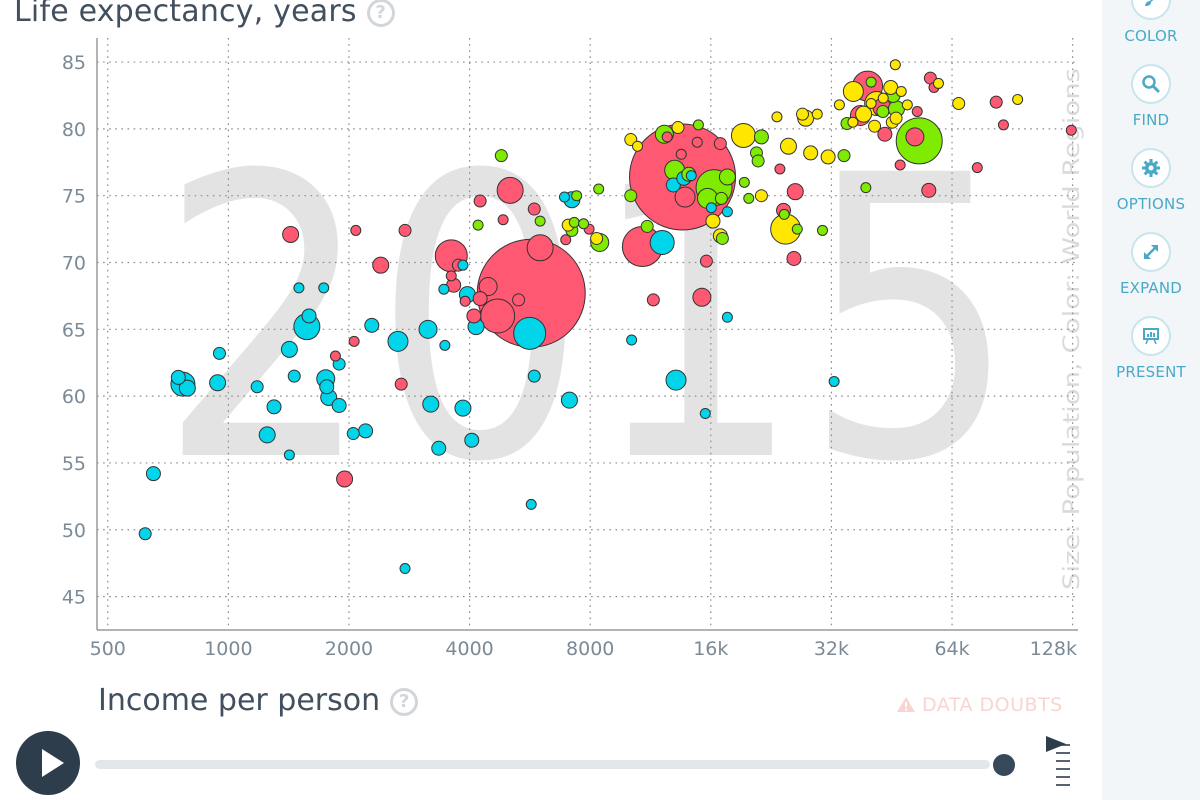 The width and height of the screenshot is (1200, 800). What do you see at coordinates (74, 464) in the screenshot?
I see `y-tick-label: 55` at bounding box center [74, 464].